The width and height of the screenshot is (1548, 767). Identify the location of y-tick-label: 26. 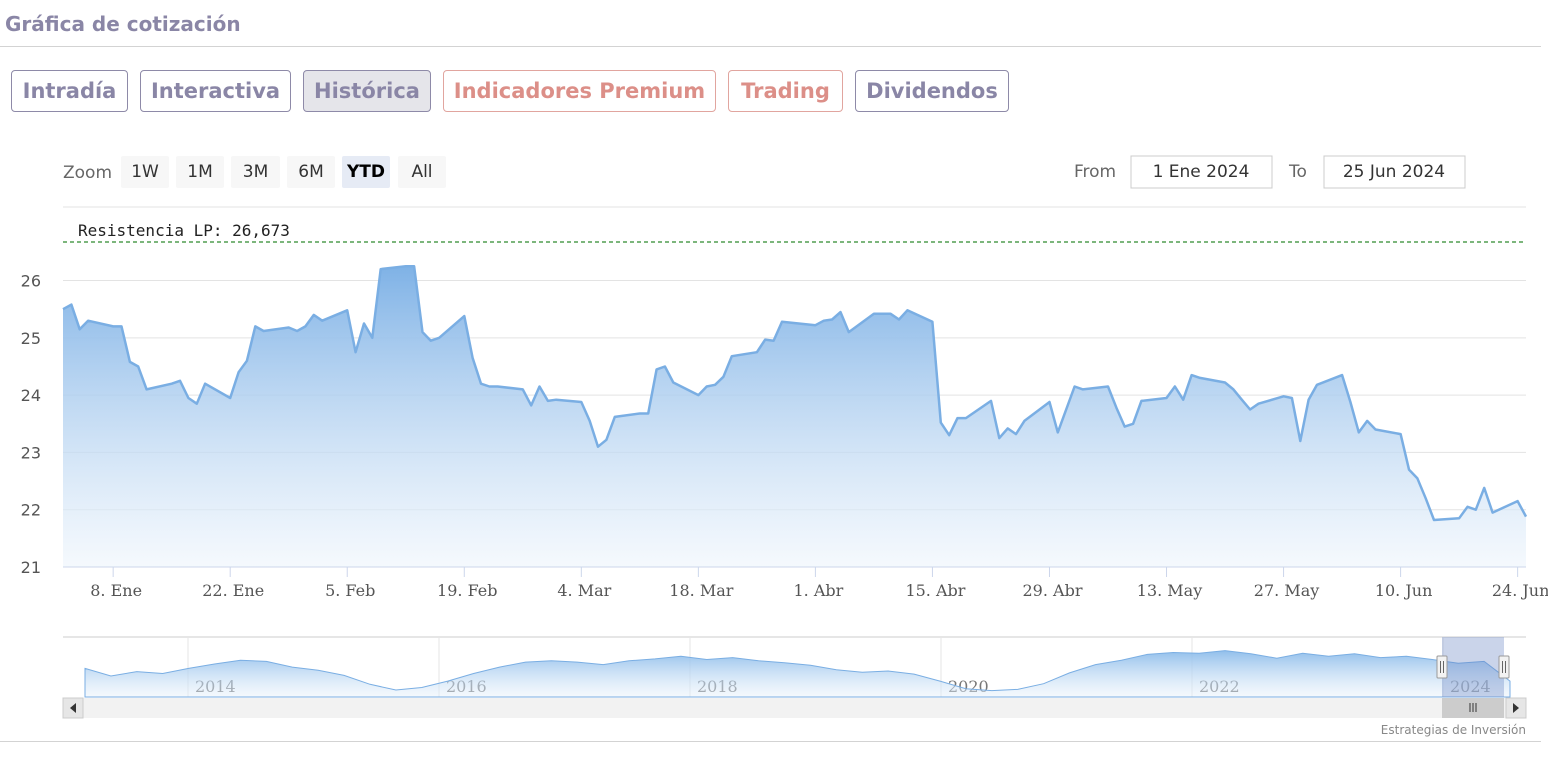
(31, 281).